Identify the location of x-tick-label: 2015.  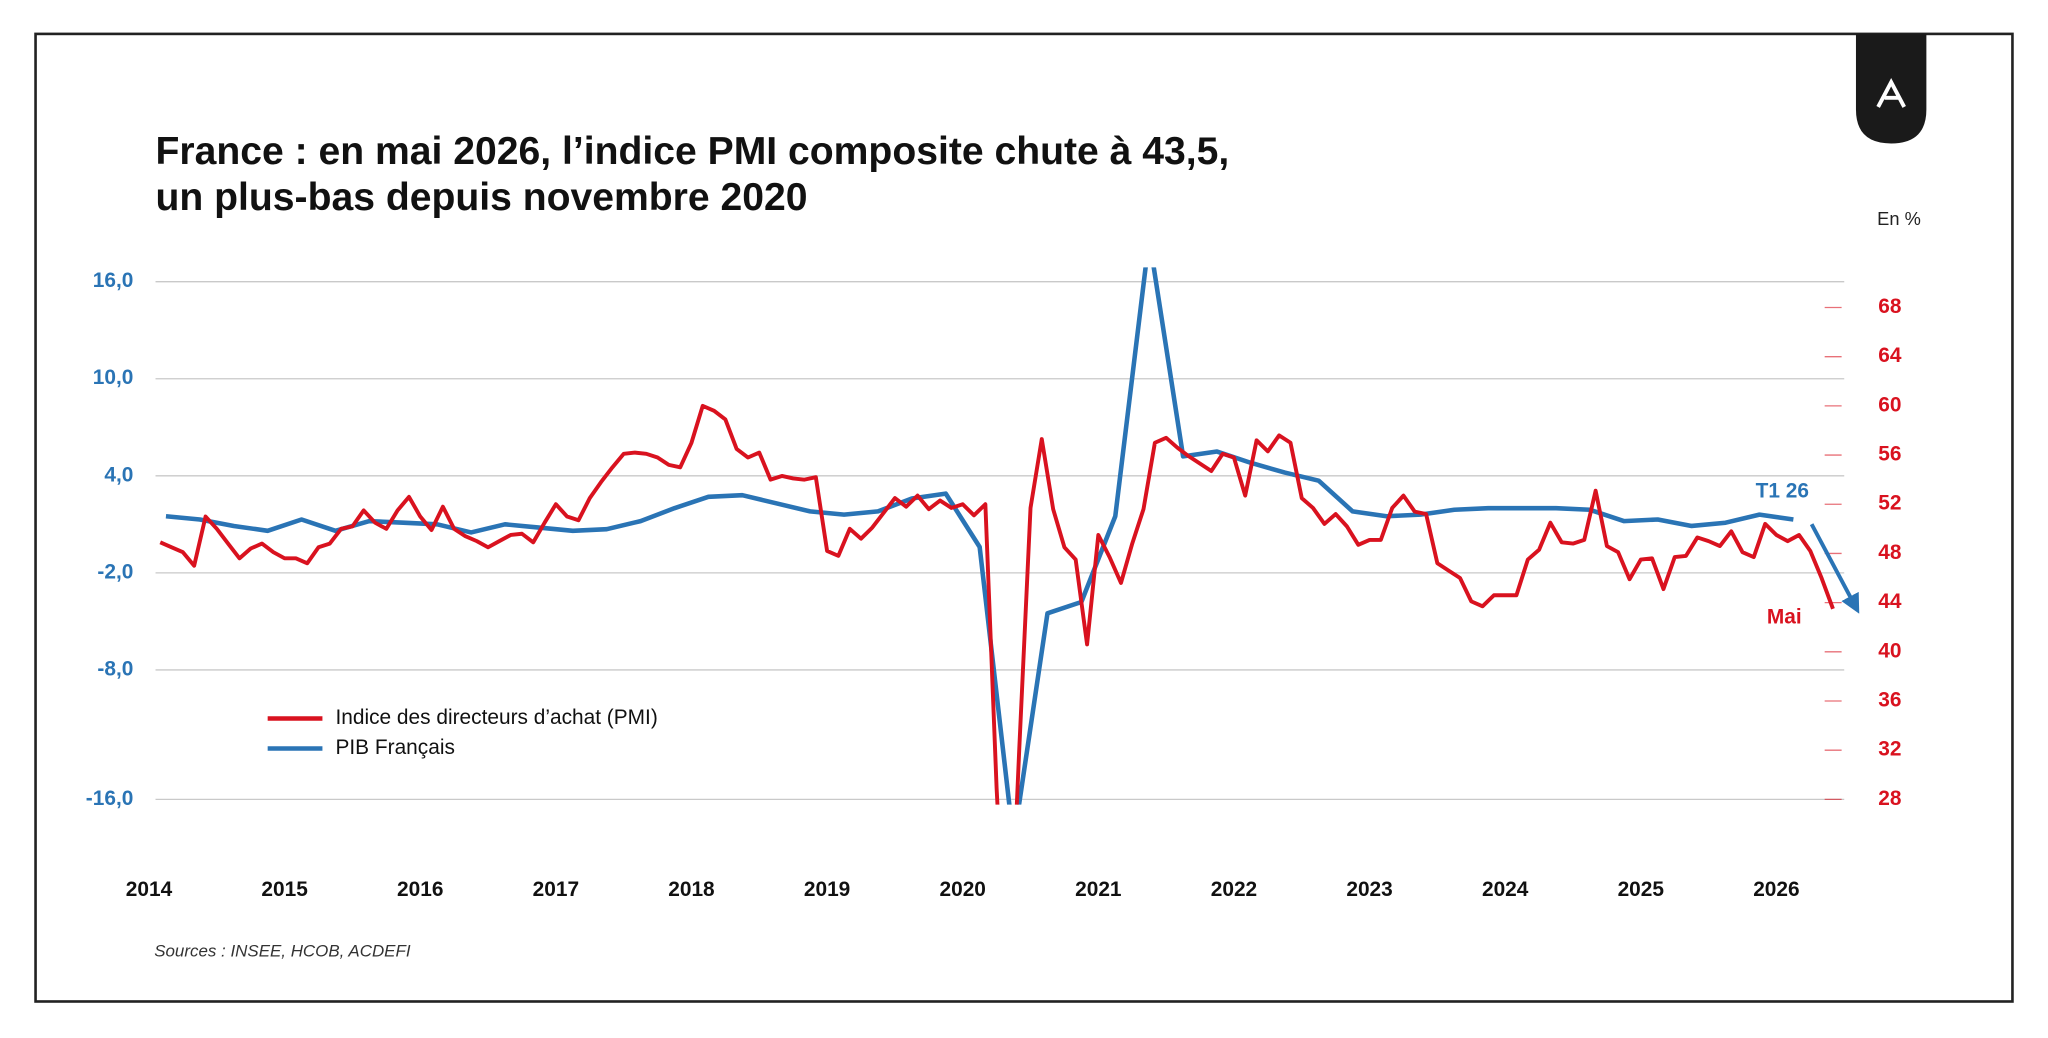
(284, 889).